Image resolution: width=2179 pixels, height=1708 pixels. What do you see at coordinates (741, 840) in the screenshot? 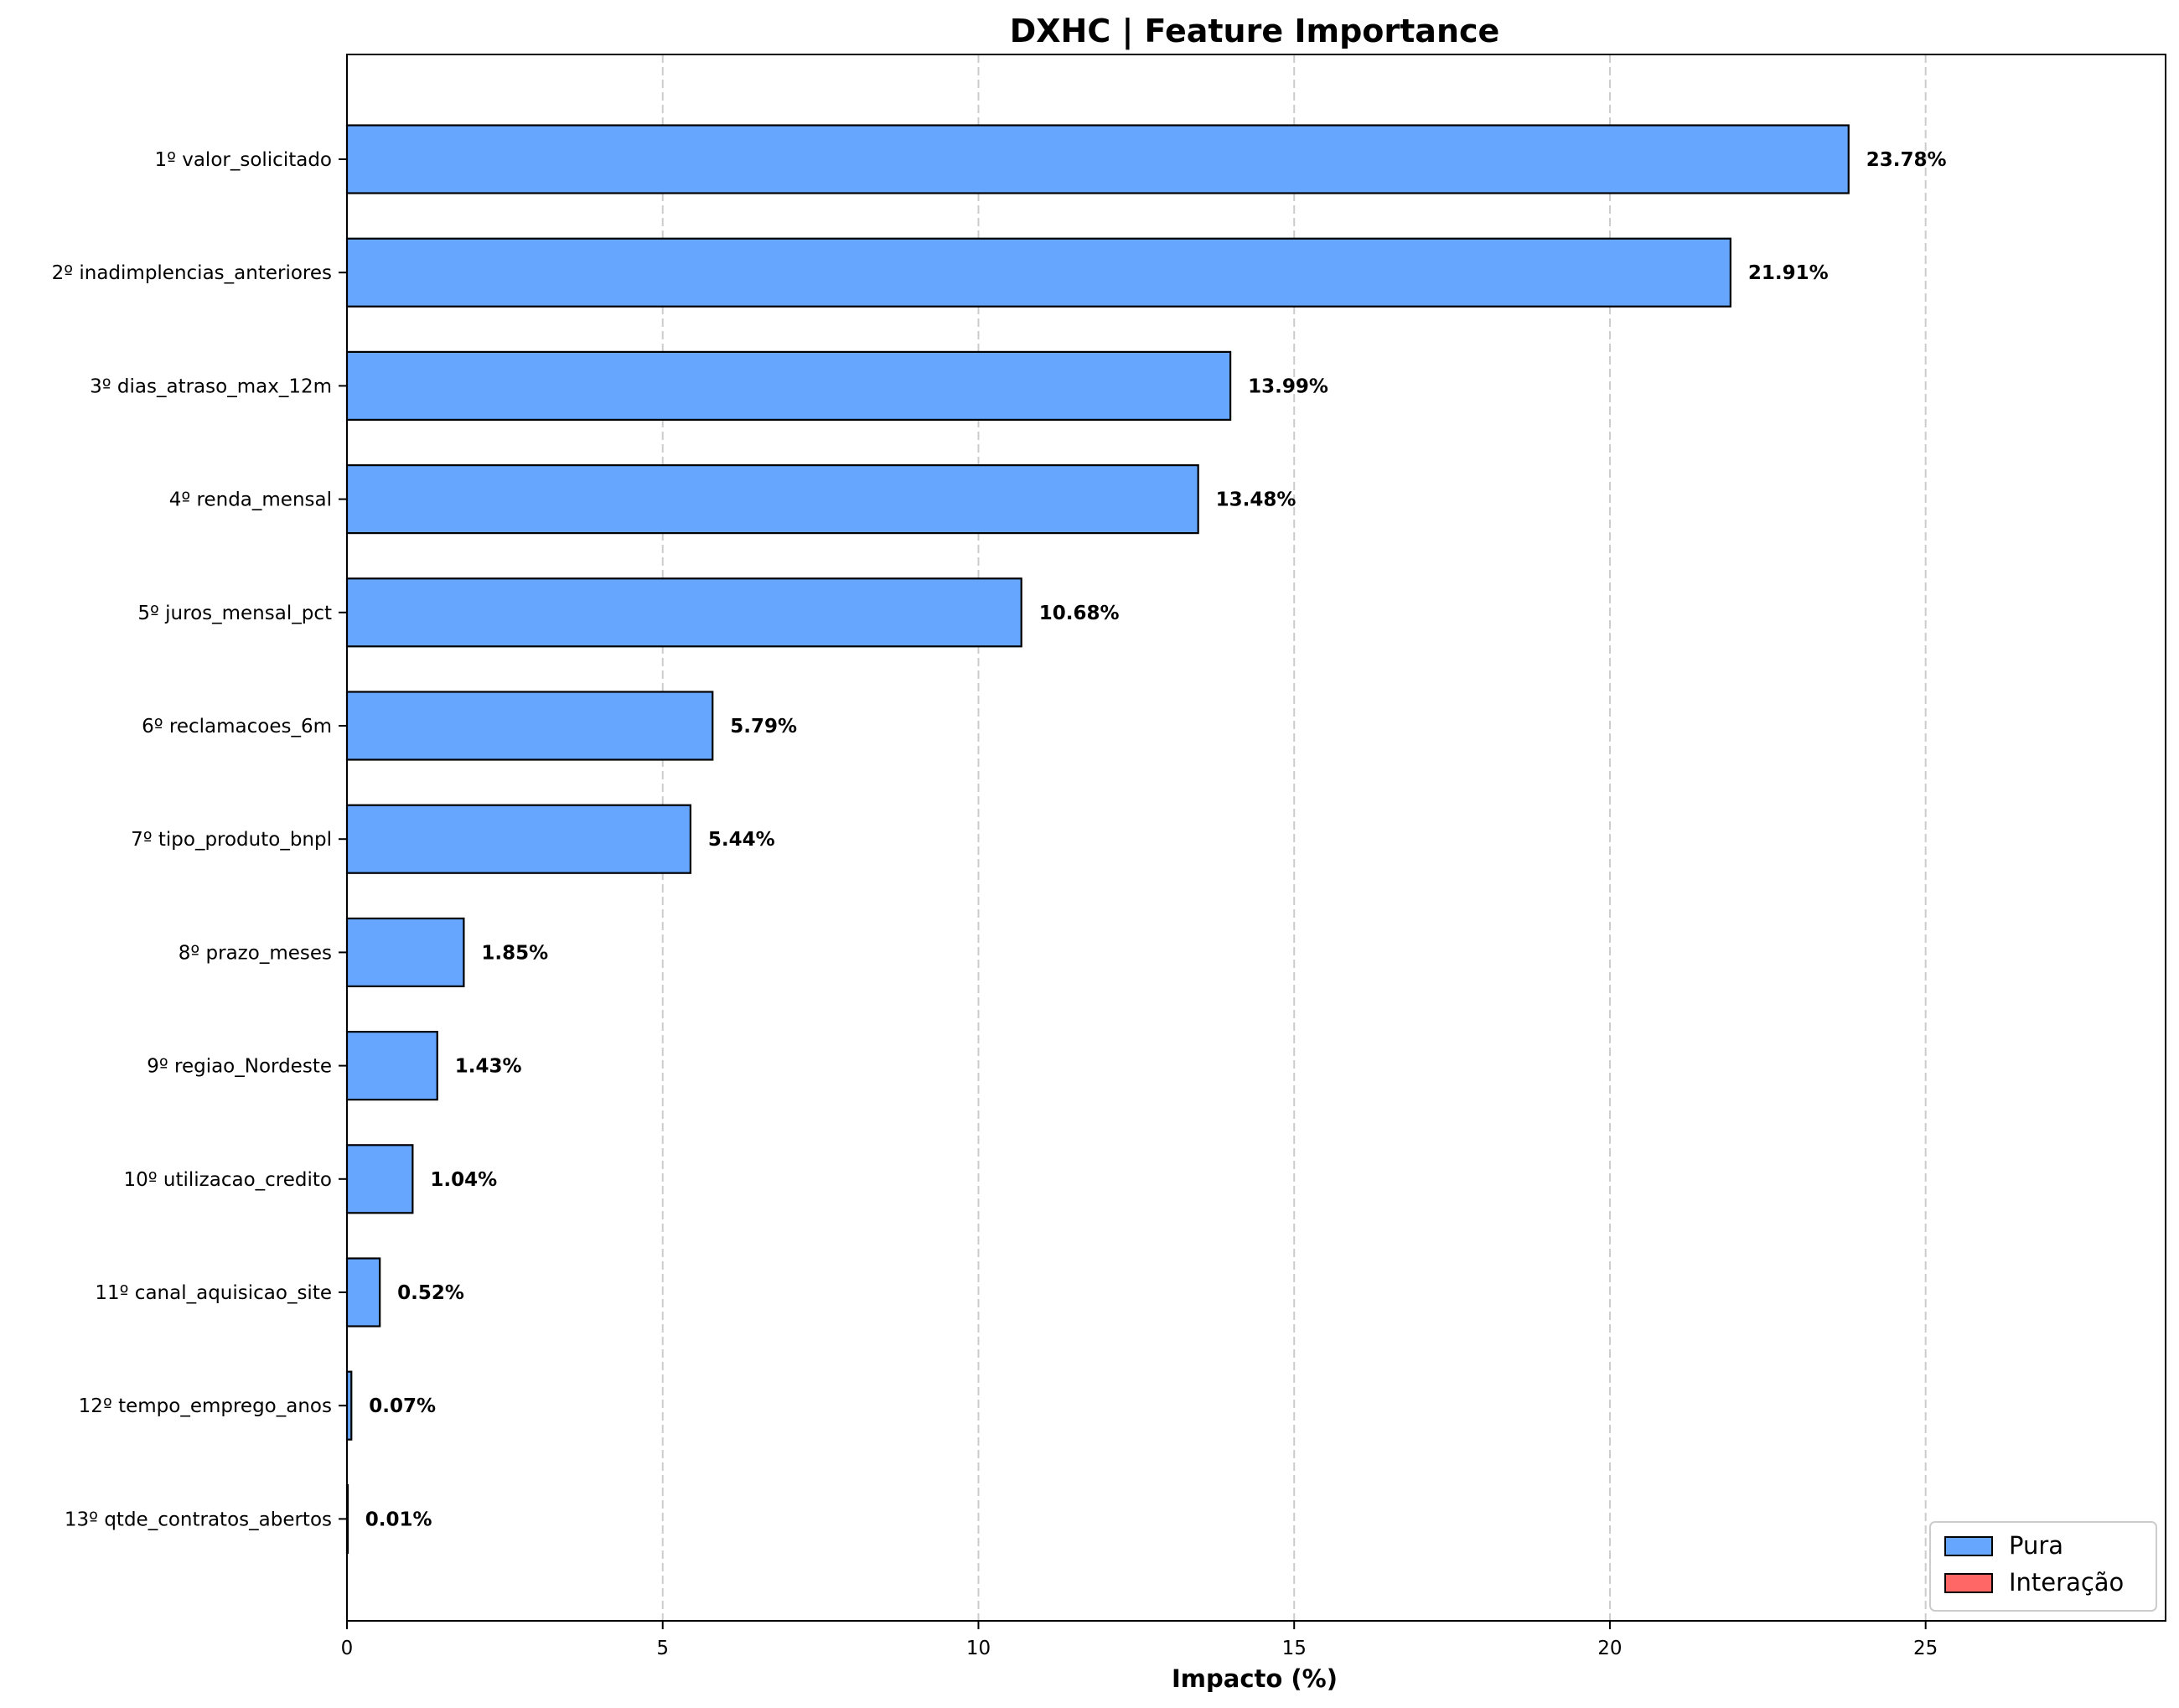
I see `bar-value-label: 5.44%` at bounding box center [741, 840].